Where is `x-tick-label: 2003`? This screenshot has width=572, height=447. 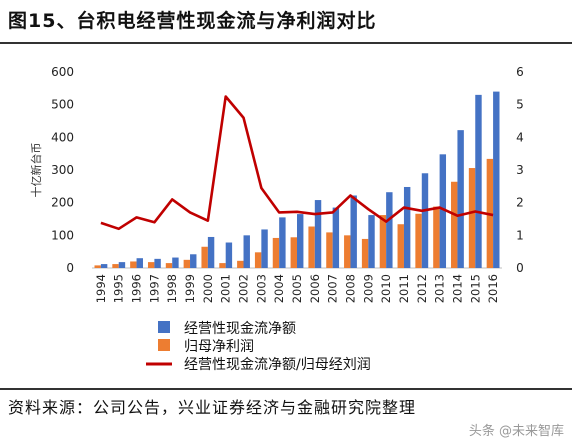
x-tick-label: 2003 is located at coordinates (261, 288).